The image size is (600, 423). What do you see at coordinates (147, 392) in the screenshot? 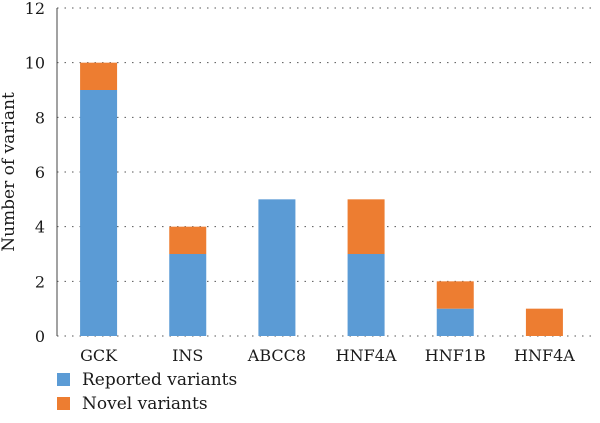
I see `legend: Reported variants Novel variants` at bounding box center [147, 392].